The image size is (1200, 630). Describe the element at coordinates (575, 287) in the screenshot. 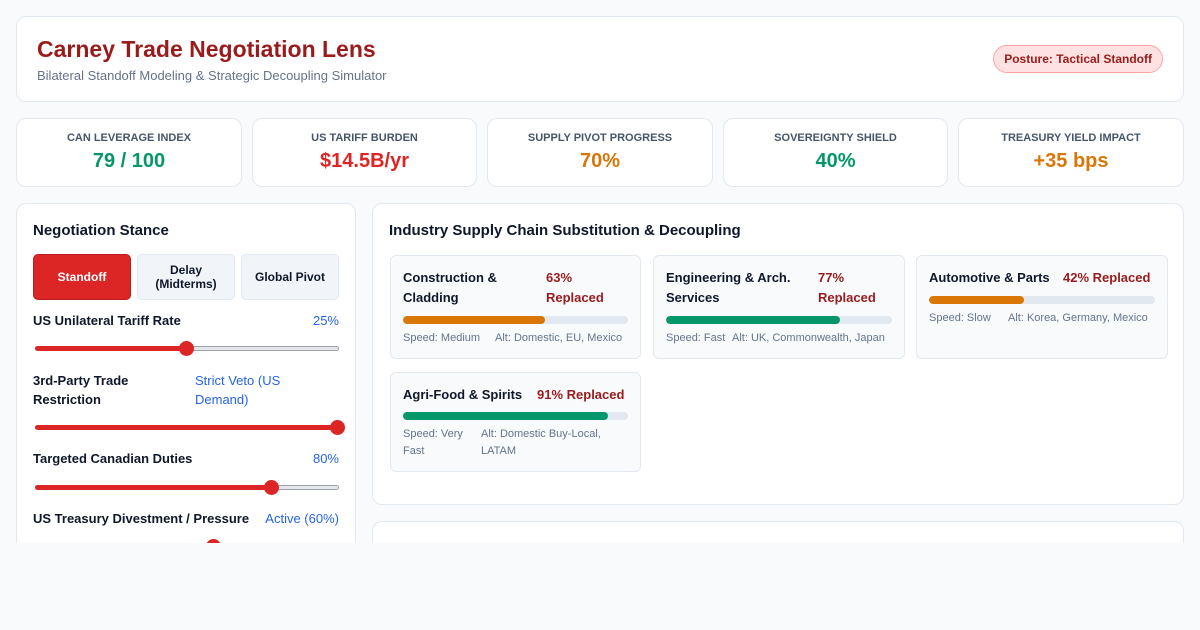

I see `industry-replaced: 63% Replaced` at that location.